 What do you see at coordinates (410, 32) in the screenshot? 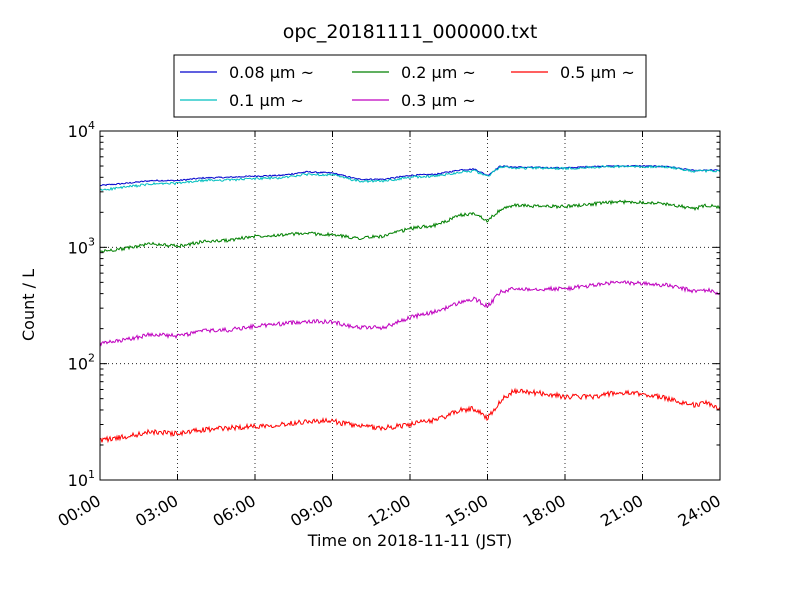
I see `chart-title: opc_20181111_000000.txt` at bounding box center [410, 32].